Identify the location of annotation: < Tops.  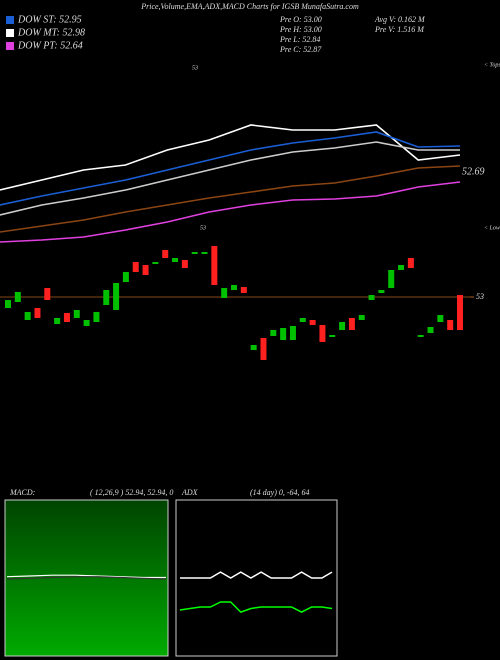
(492, 65).